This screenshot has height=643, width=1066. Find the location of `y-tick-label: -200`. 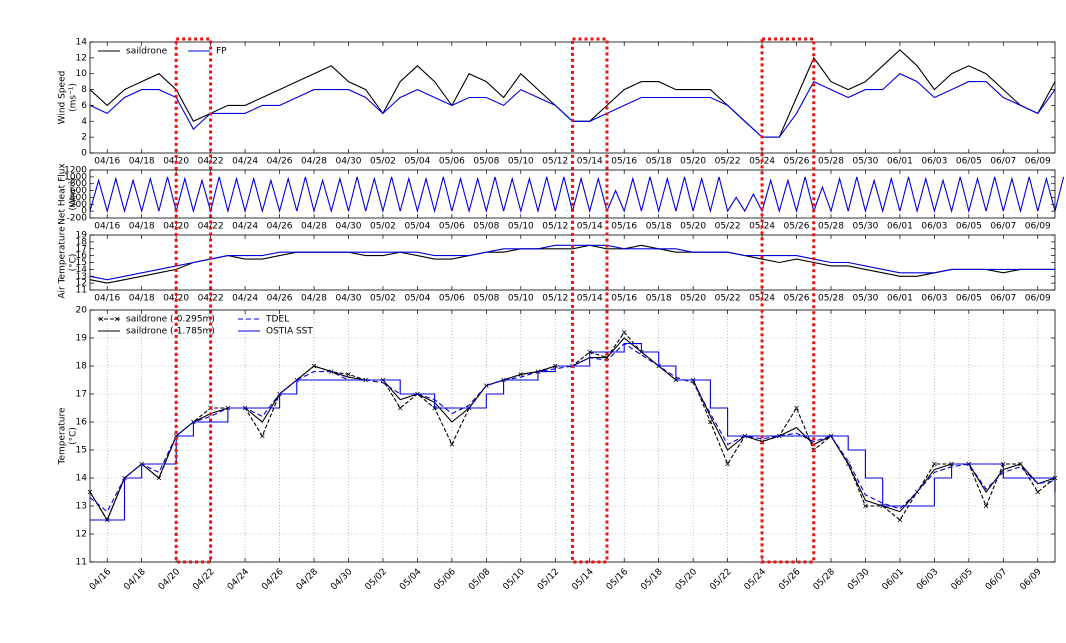

y-tick-label: -200 is located at coordinates (77, 219).